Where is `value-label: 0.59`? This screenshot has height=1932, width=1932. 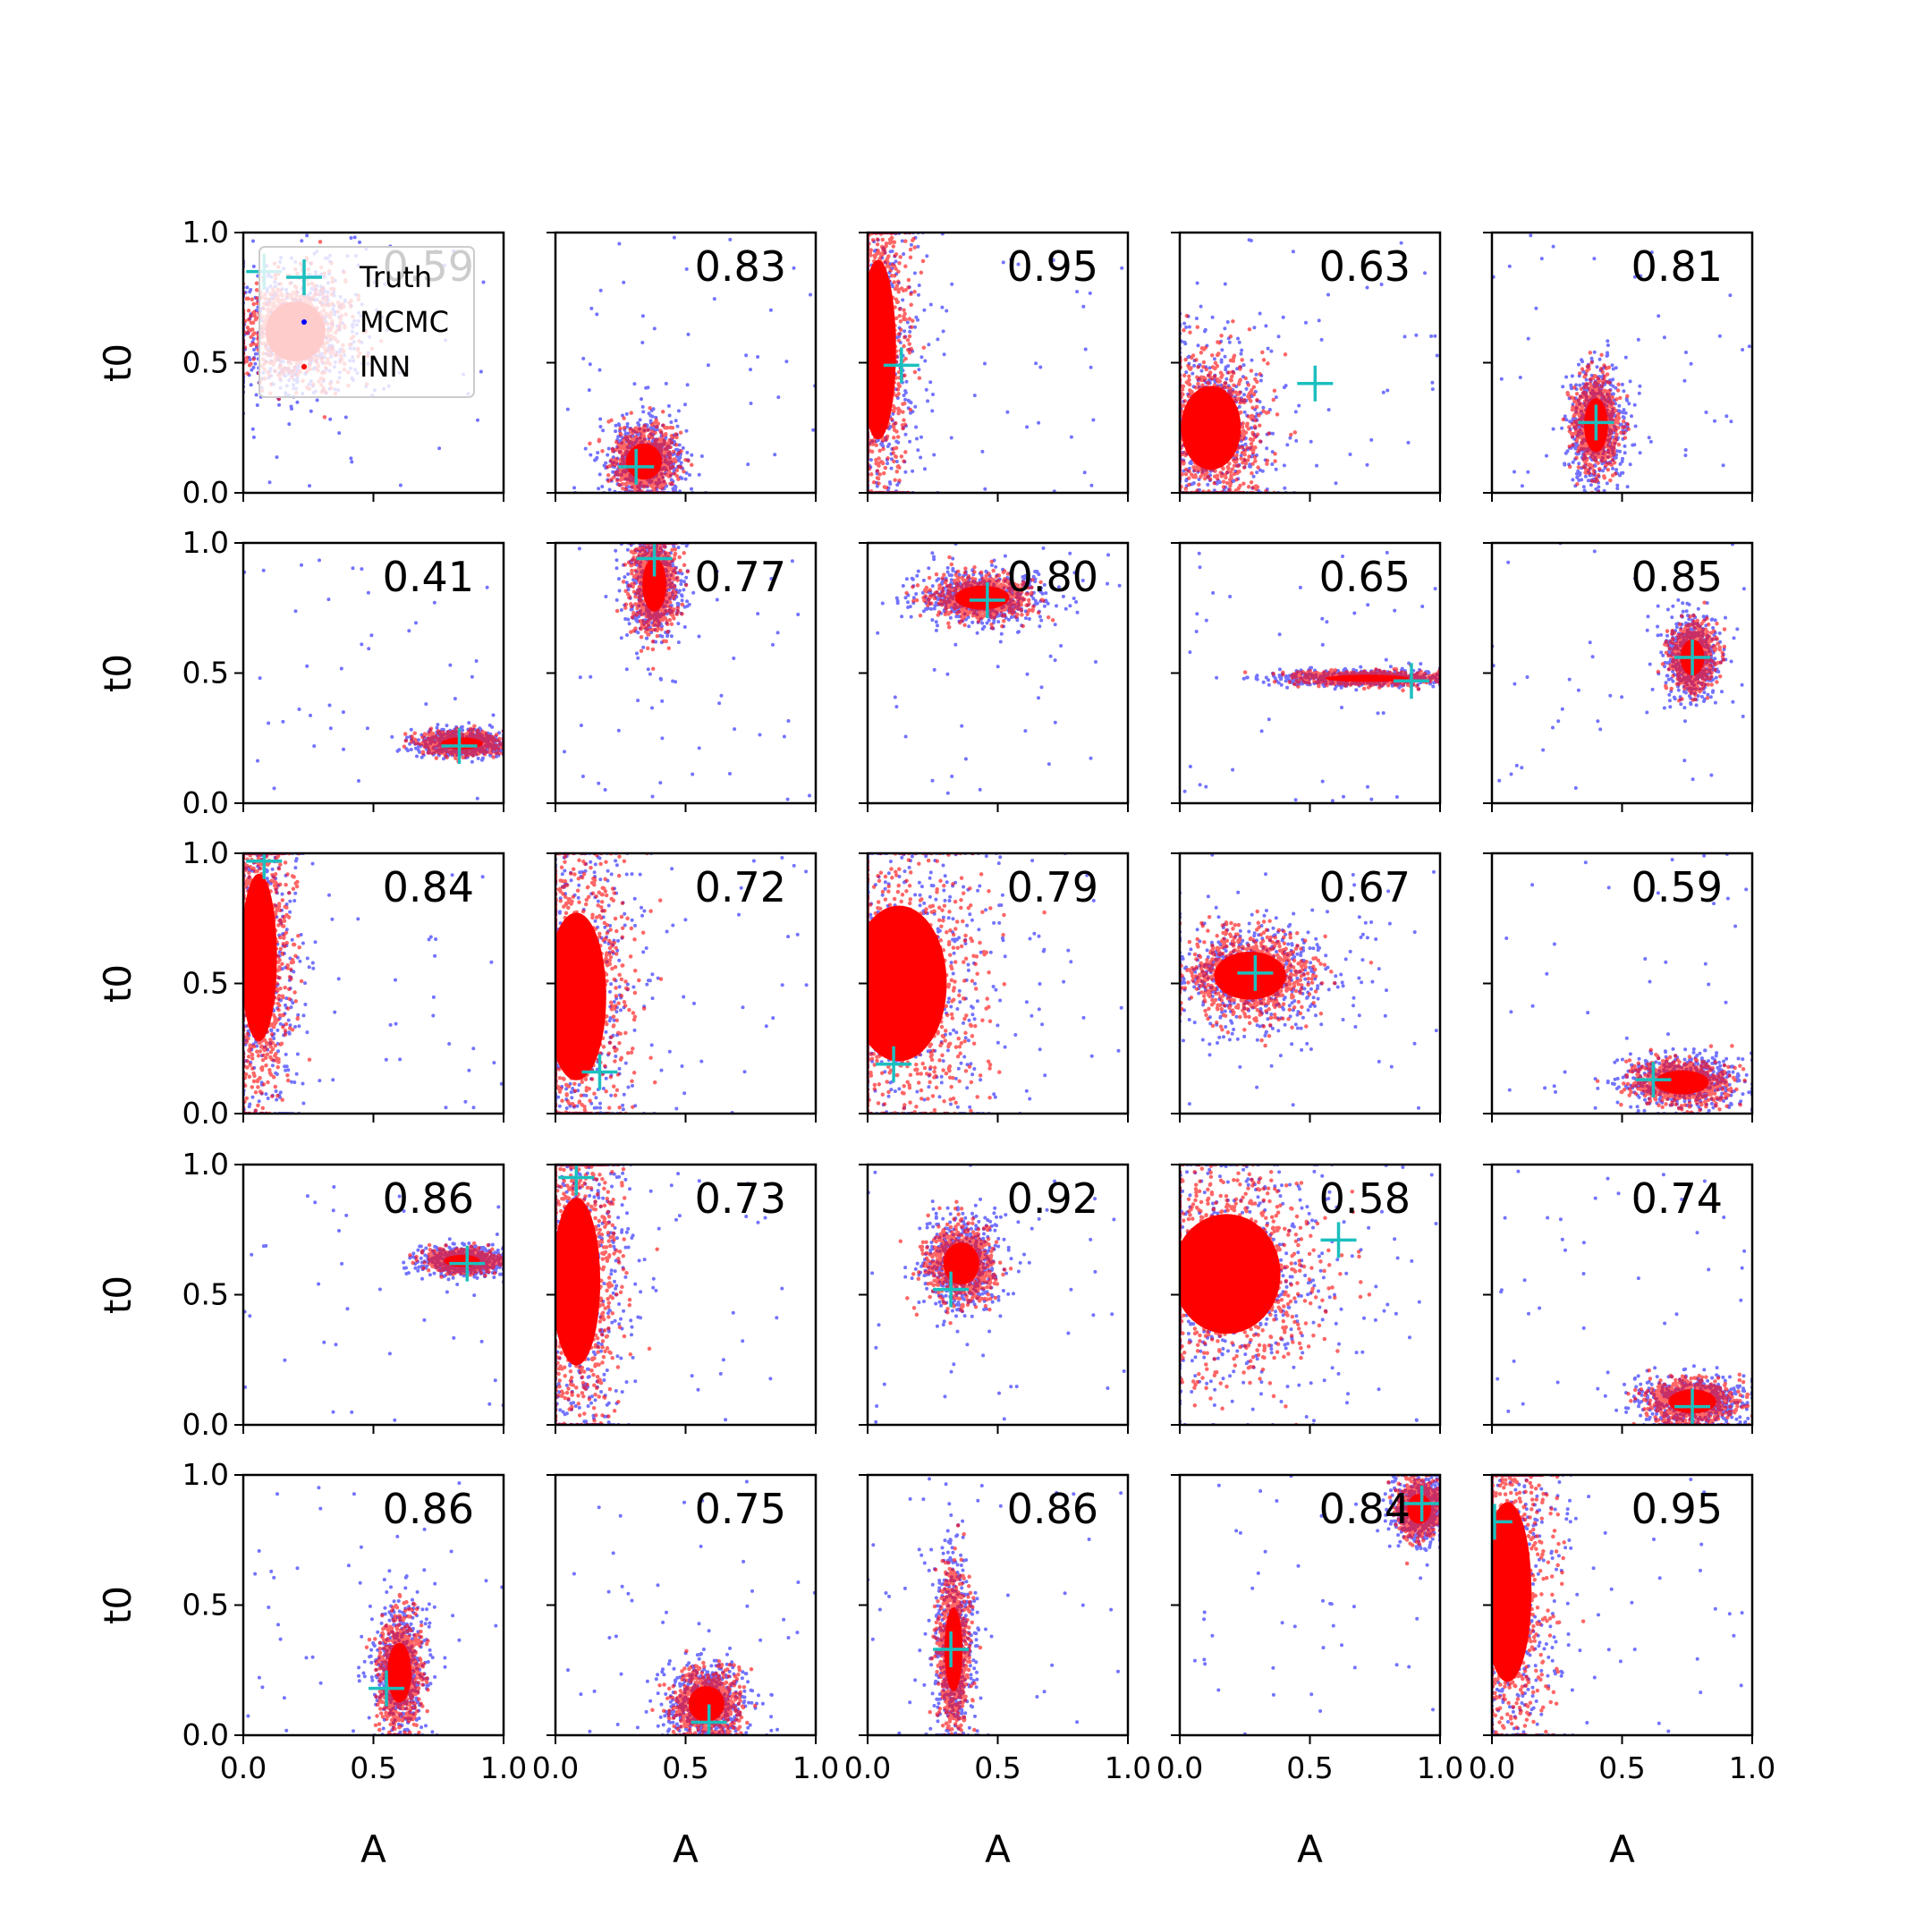 value-label: 0.59 is located at coordinates (1677, 887).